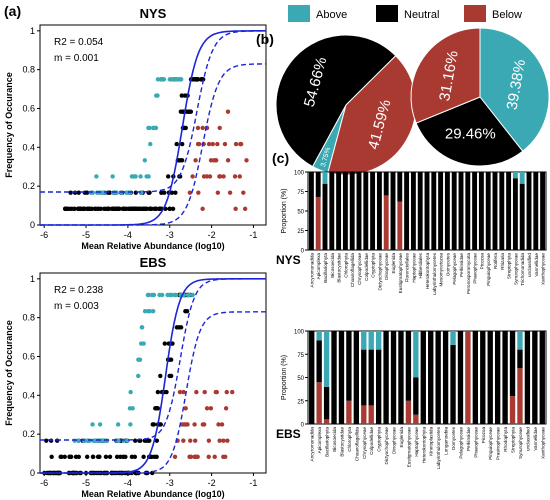 The width and height of the screenshot is (550, 500). Describe the element at coordinates (153, 262) in the screenshot. I see `scatter-title: EBS` at that location.